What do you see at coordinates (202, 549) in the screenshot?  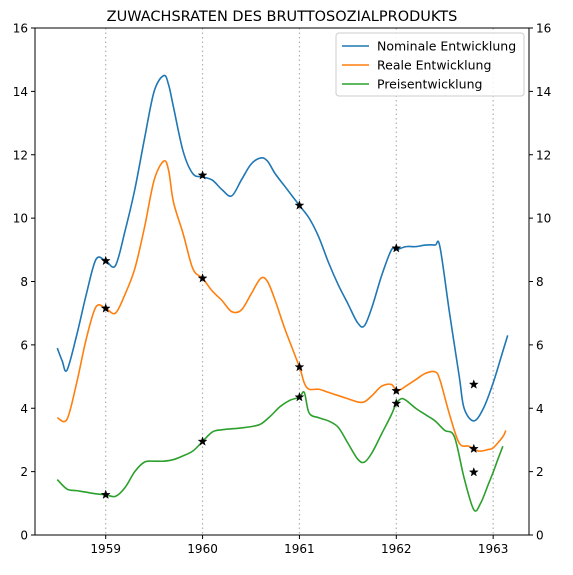 I see `x-tick-label: 1960` at bounding box center [202, 549].